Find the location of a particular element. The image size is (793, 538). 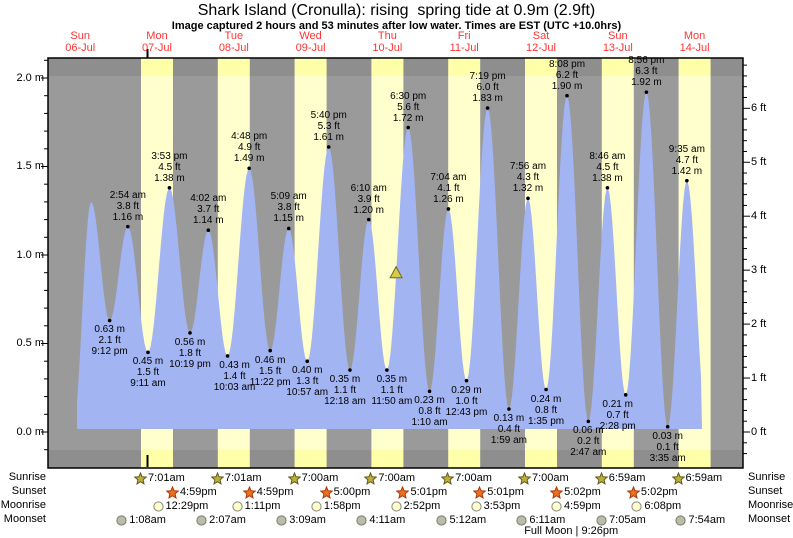

sunset-entry: 5:00pm is located at coordinates (344, 492).